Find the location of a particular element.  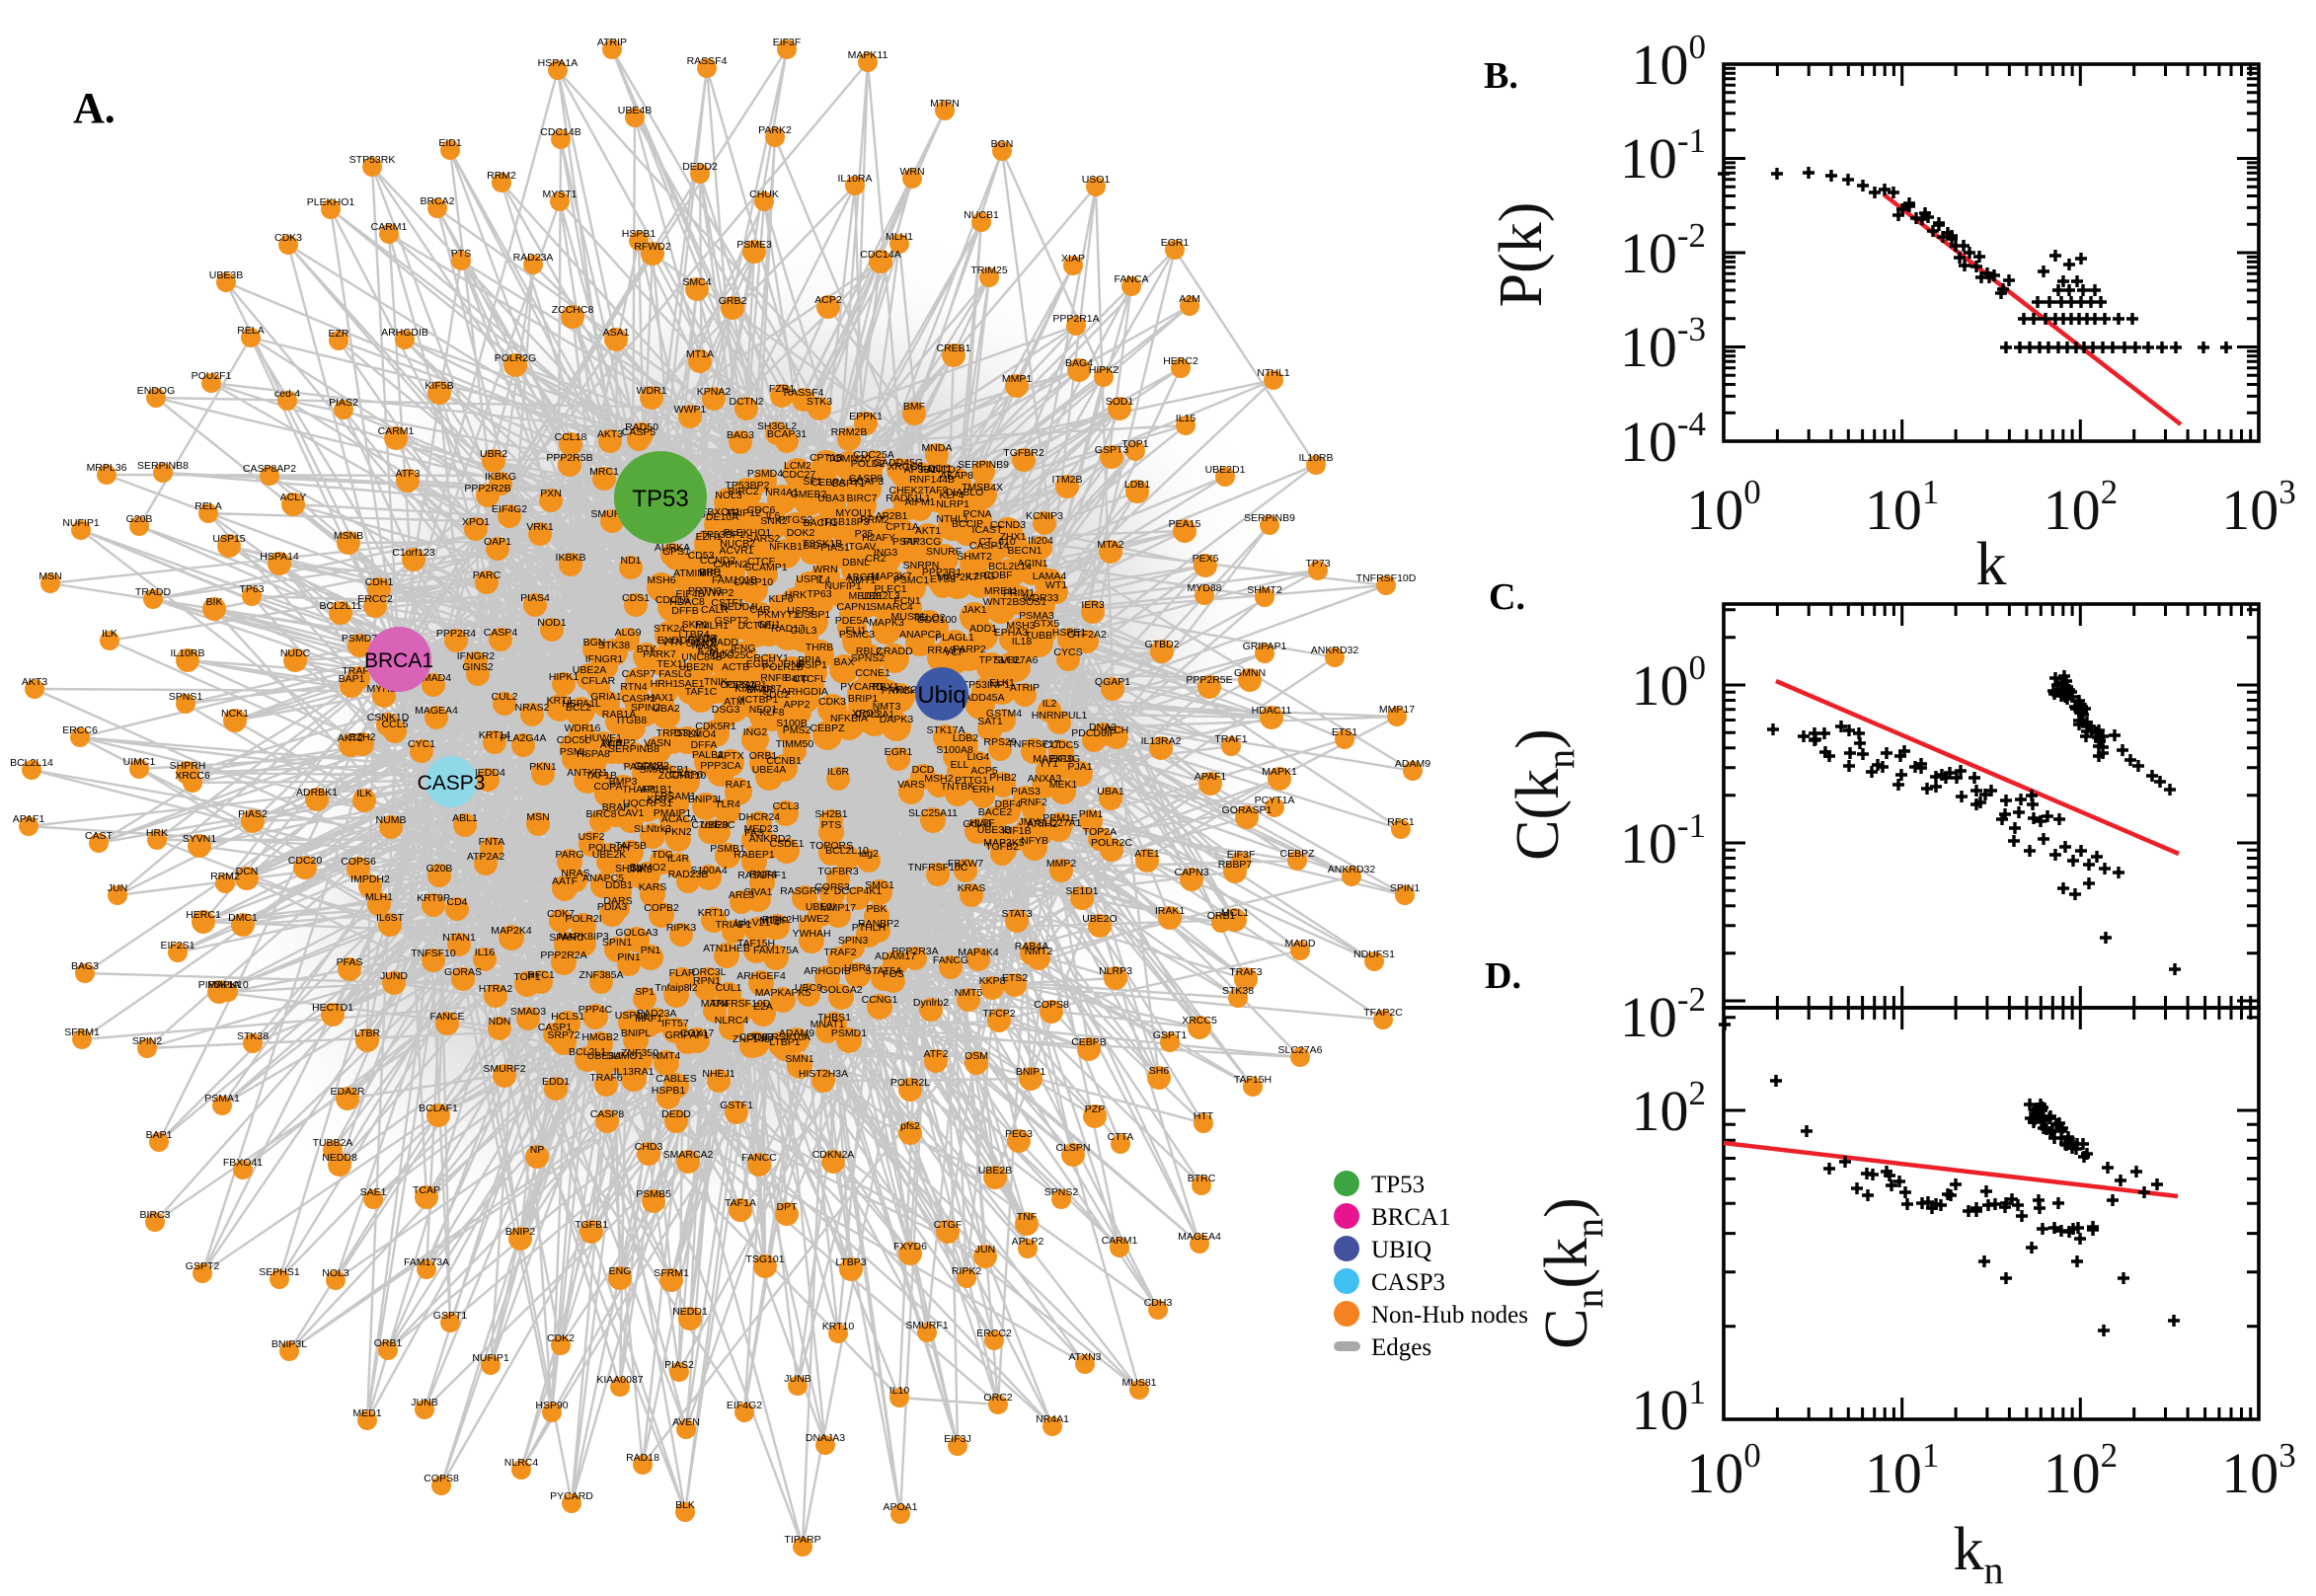

svg-text: CFLAR is located at coordinates (598, 681).